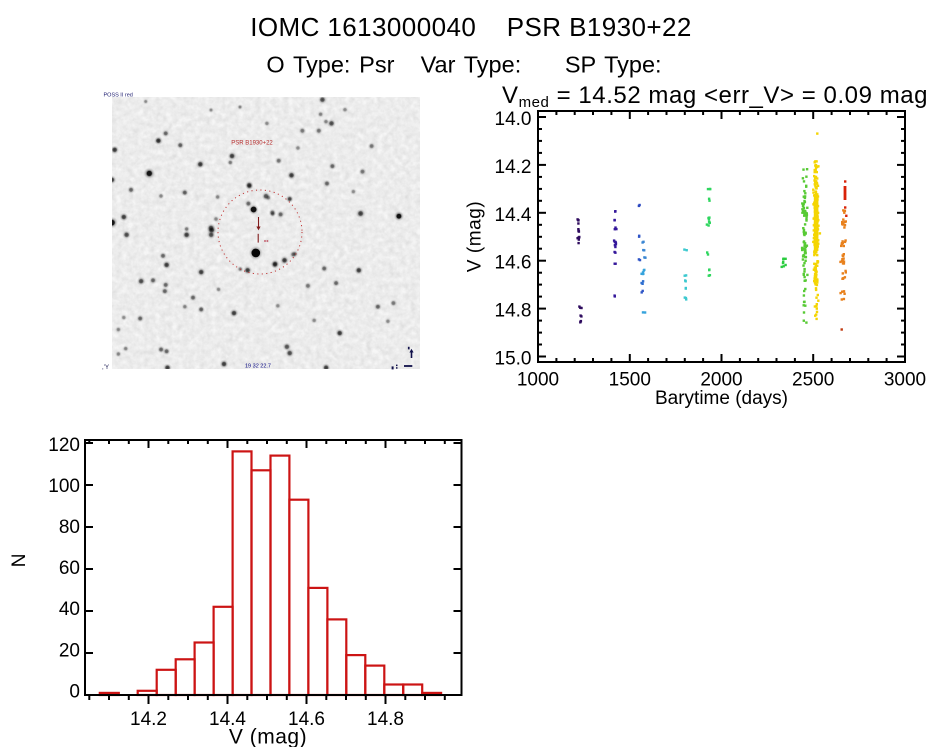  Describe the element at coordinates (118, 96) in the screenshot. I see `svg-text: POSS II red` at that location.